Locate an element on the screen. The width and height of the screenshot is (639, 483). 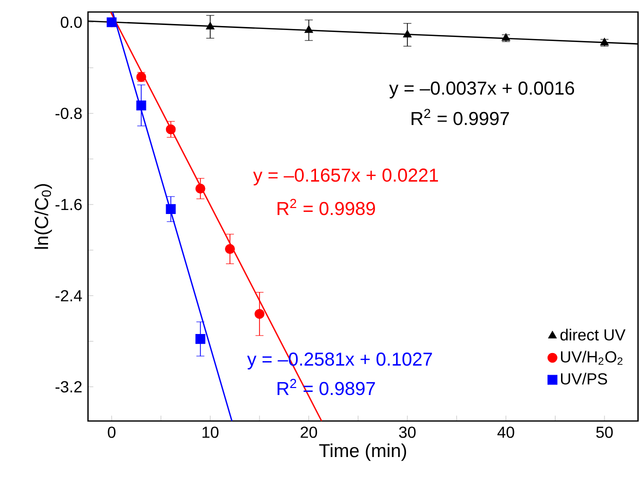
x-tick-label: 20 is located at coordinates (309, 432).